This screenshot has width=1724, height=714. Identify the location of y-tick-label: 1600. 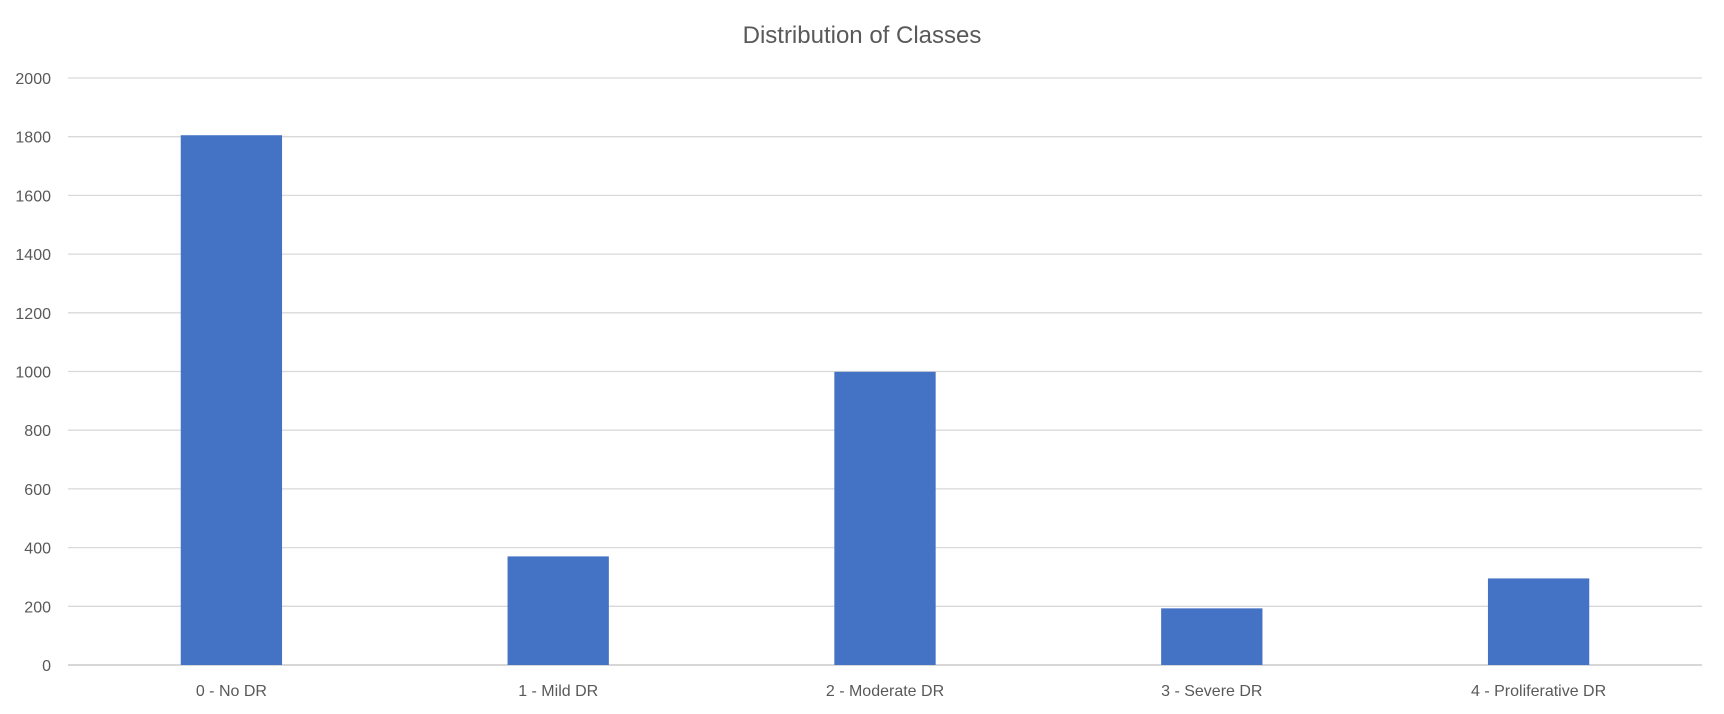
(33, 196).